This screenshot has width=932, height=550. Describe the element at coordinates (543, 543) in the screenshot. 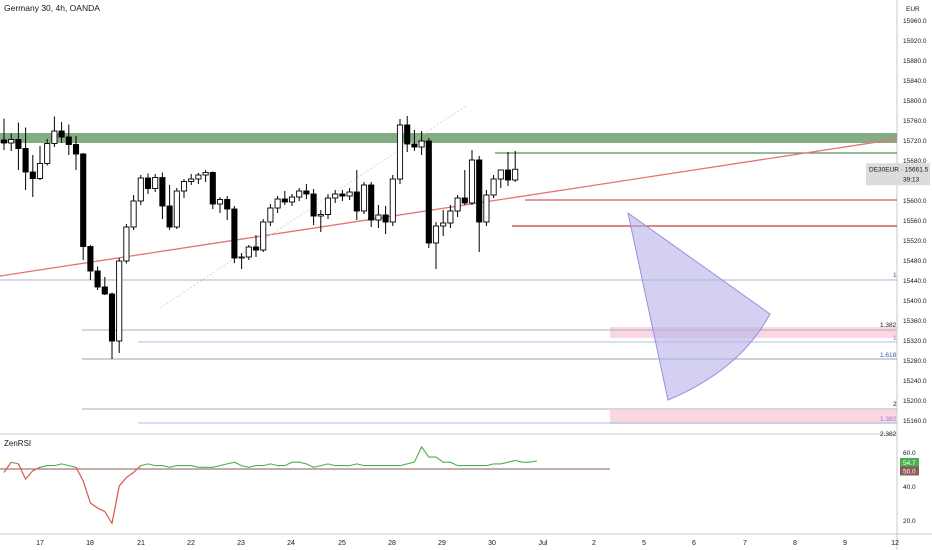

I see `time-tick-label: Jul` at that location.